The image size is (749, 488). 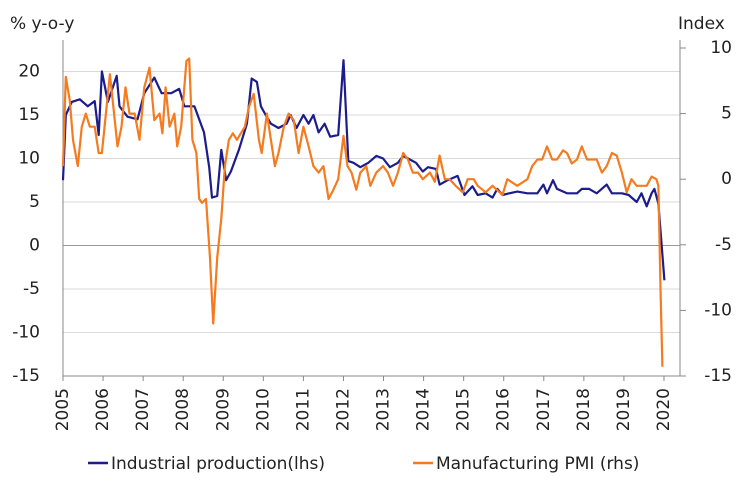 I want to click on y-tick-label: -5, so click(x=31, y=289).